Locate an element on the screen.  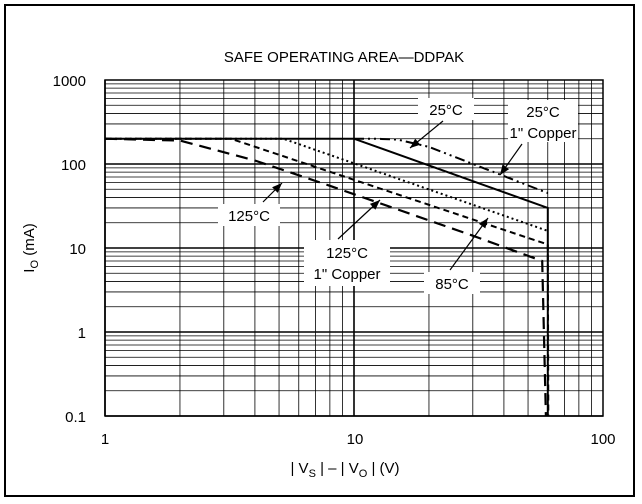
y-tick-label: 0.1 is located at coordinates (75, 417).